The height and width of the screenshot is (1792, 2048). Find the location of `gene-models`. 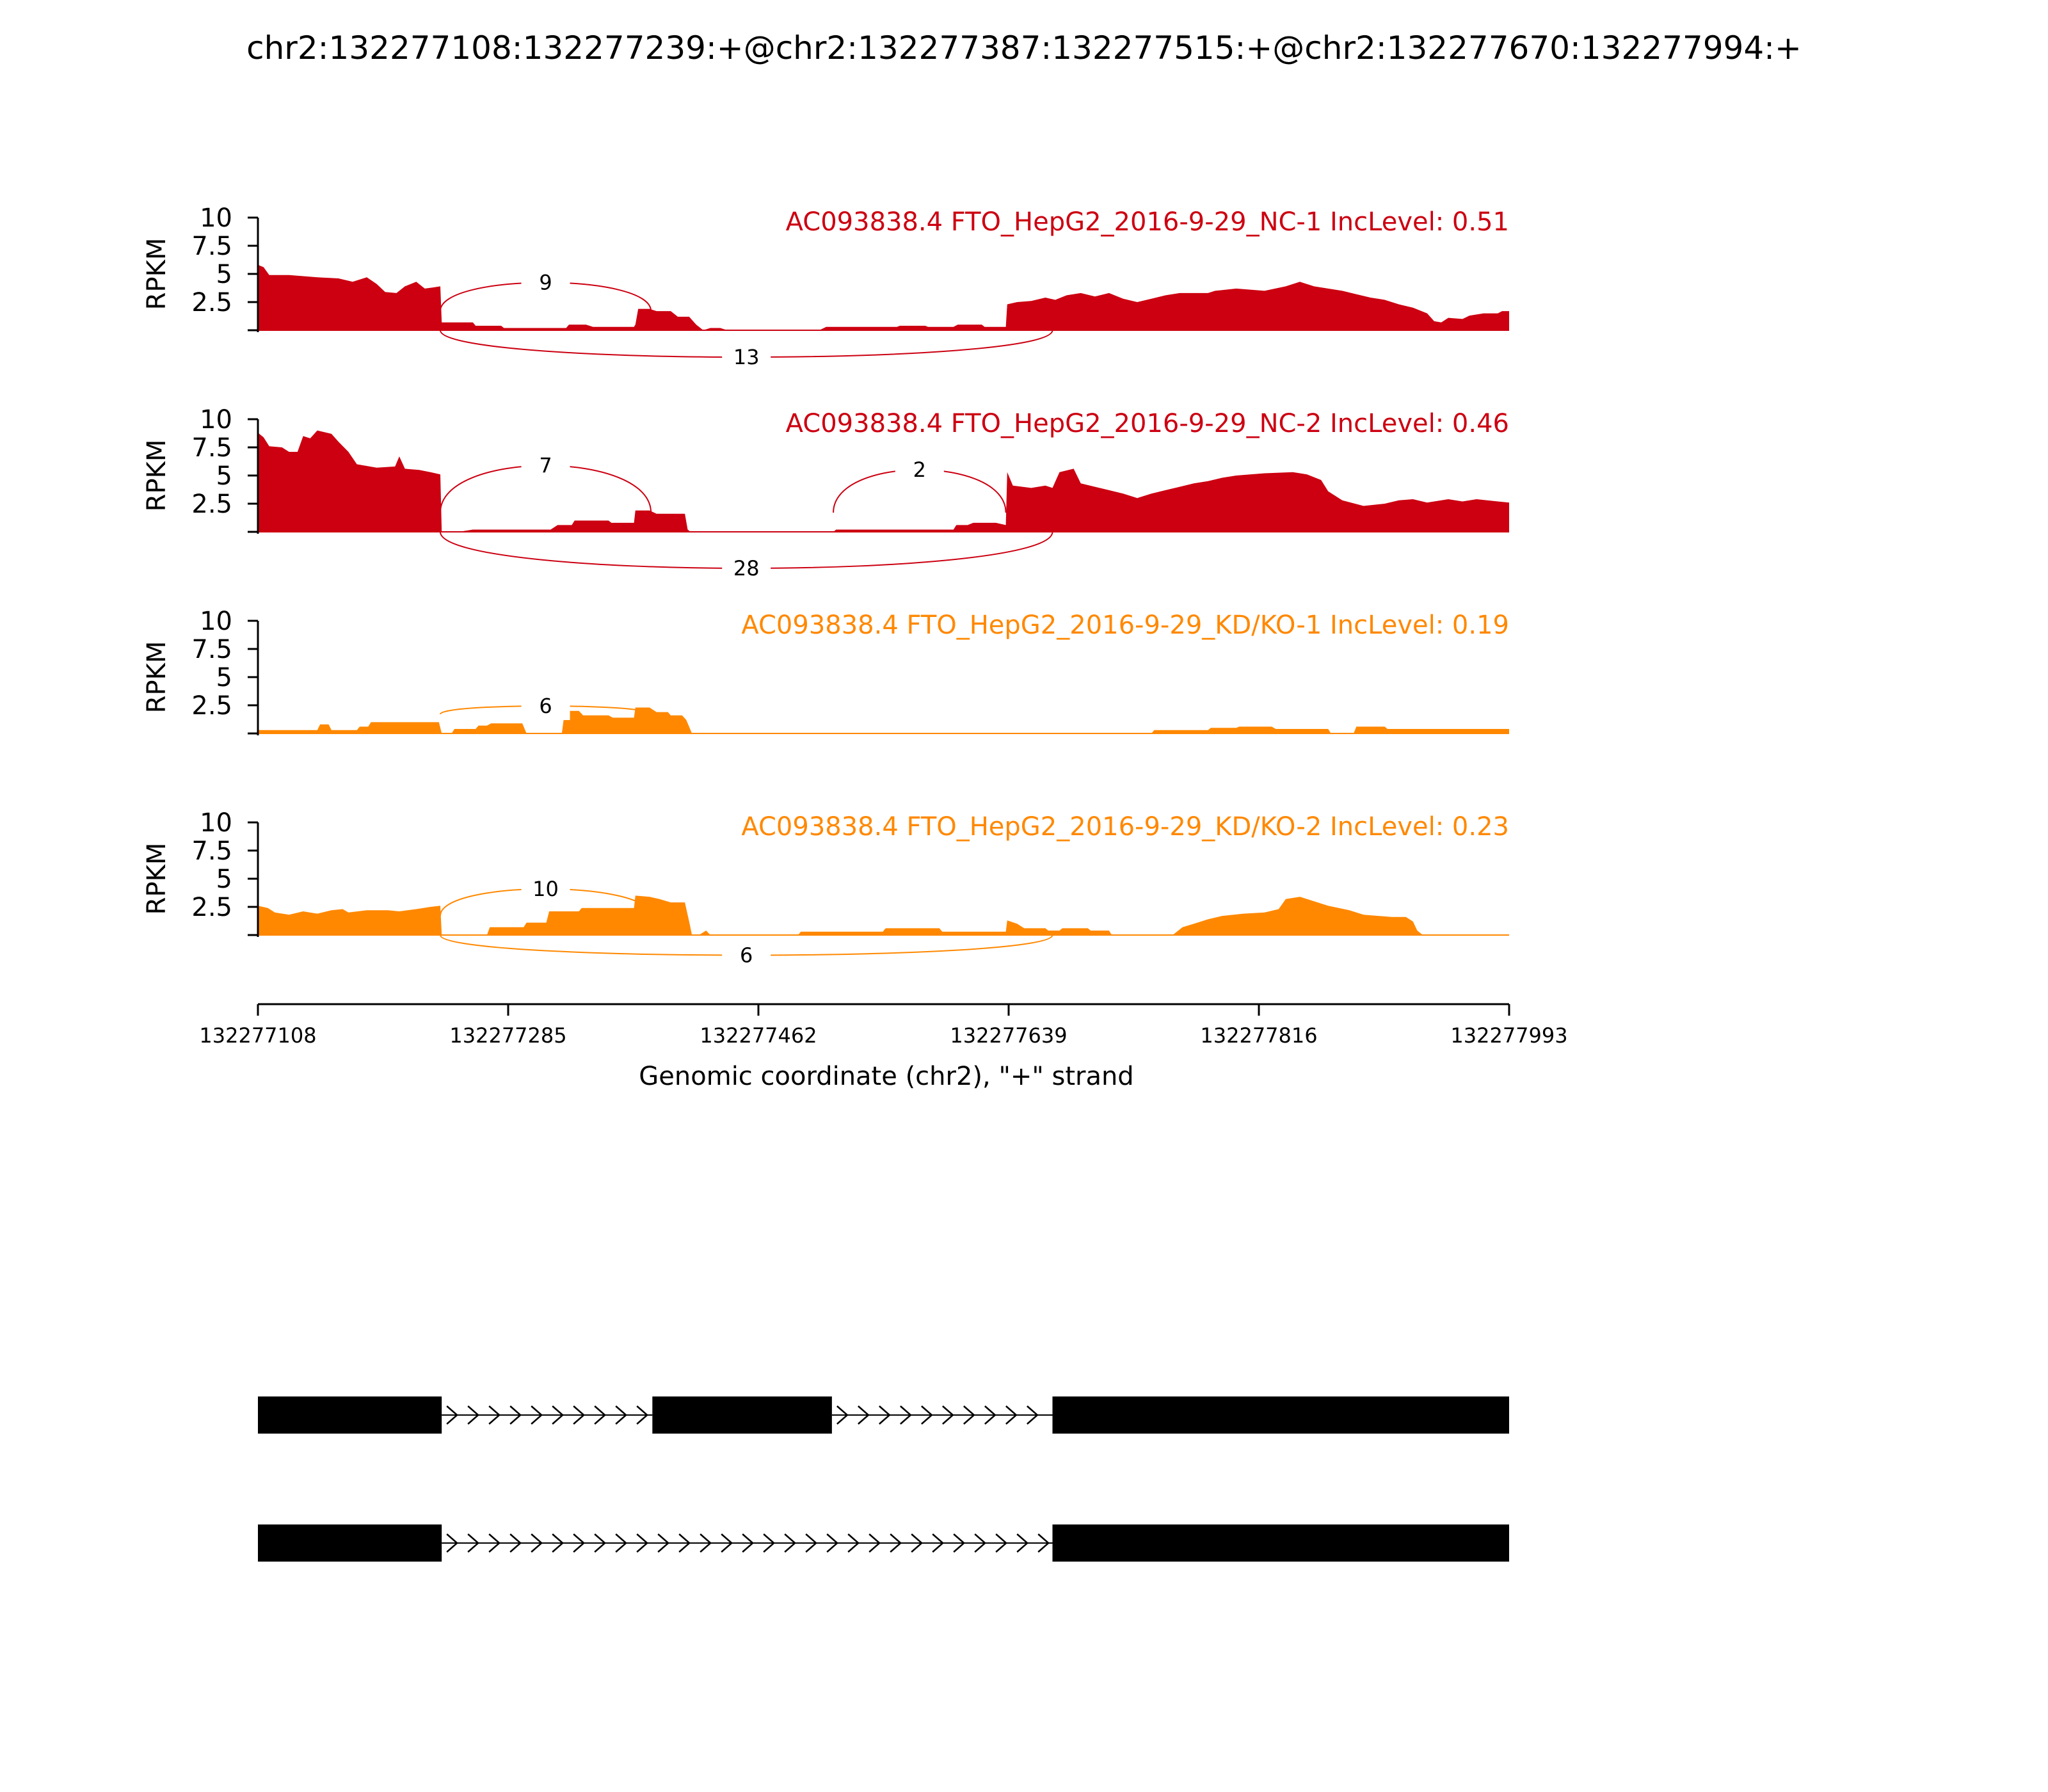

gene-models is located at coordinates (883, 1479).